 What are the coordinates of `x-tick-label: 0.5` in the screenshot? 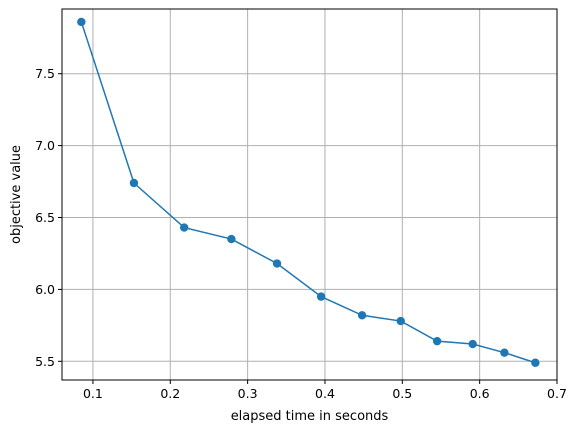 It's located at (402, 393).